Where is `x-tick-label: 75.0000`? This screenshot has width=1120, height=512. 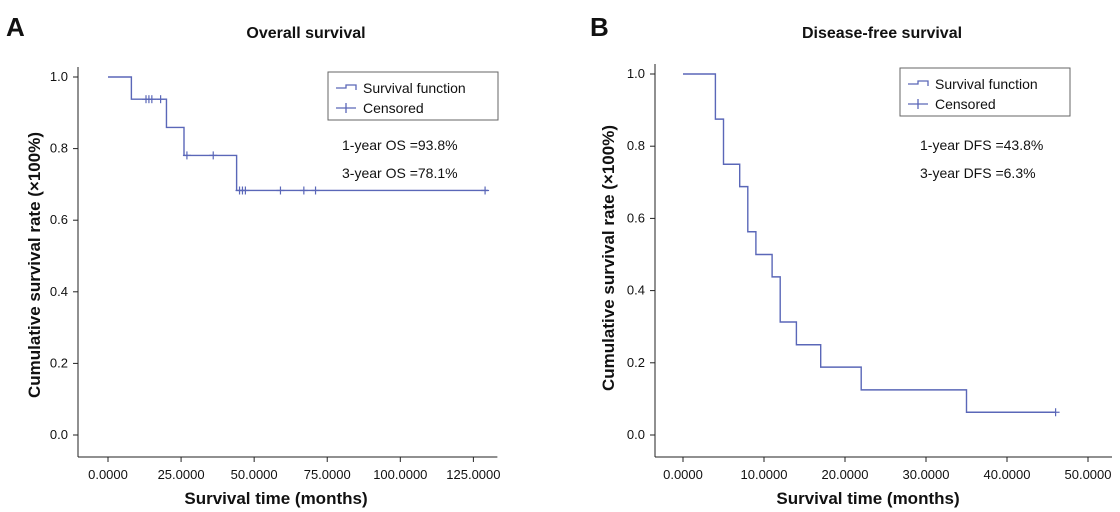 x-tick-label: 75.0000 is located at coordinates (327, 474).